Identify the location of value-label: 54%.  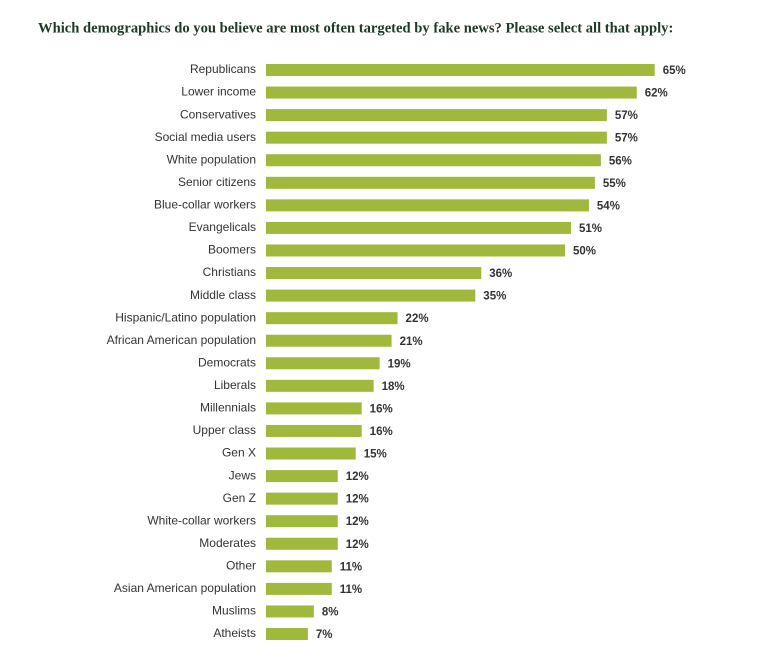
(608, 206).